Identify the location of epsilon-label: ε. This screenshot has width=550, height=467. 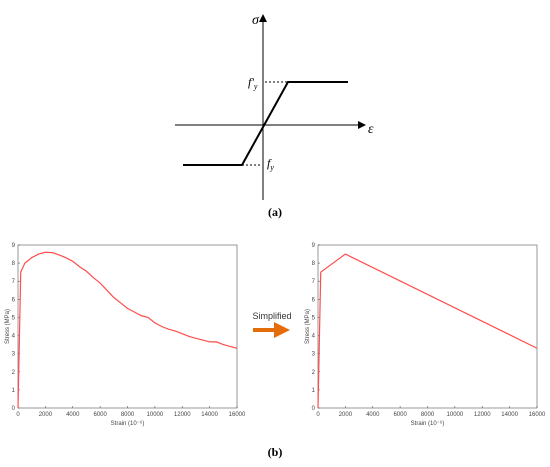
(371, 129).